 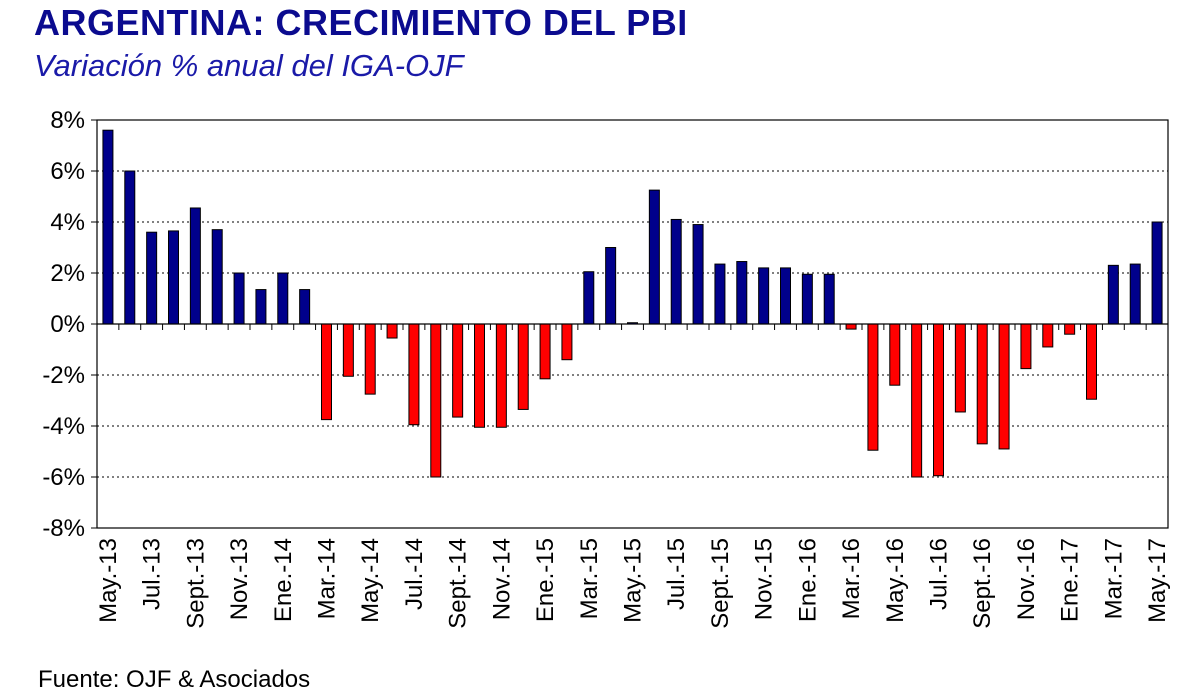 I want to click on x-tick-label: Ene.-14, so click(x=283, y=580).